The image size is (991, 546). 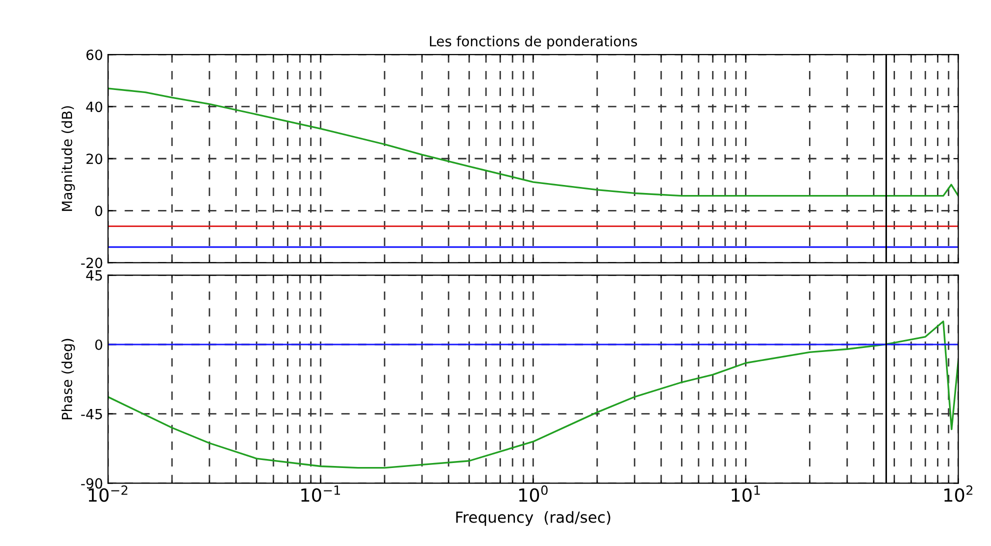 I want to click on y-tick-label: 45, so click(x=94, y=275).